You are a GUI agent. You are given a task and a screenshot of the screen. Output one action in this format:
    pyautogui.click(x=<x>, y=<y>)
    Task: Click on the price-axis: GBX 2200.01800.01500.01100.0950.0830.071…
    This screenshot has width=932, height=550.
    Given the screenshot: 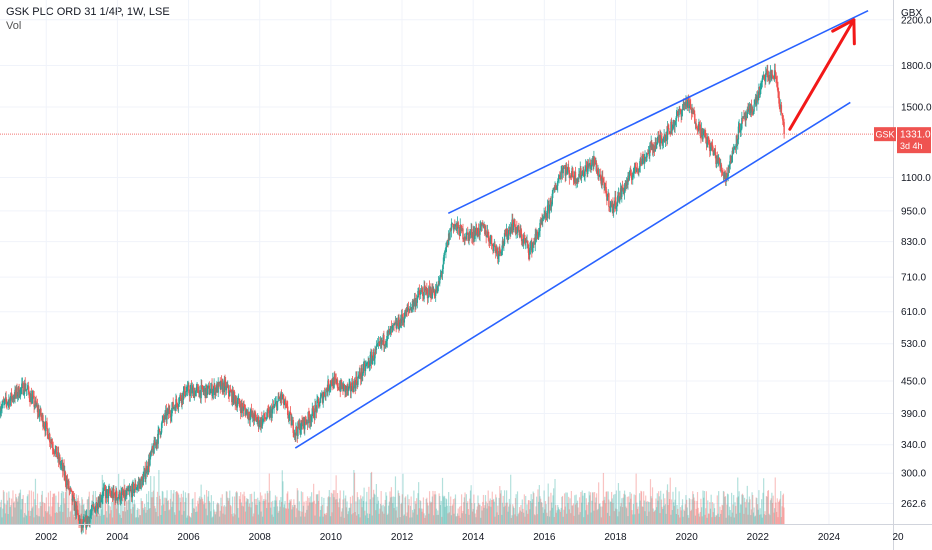 What is the action you would take?
    pyautogui.click(x=916, y=259)
    